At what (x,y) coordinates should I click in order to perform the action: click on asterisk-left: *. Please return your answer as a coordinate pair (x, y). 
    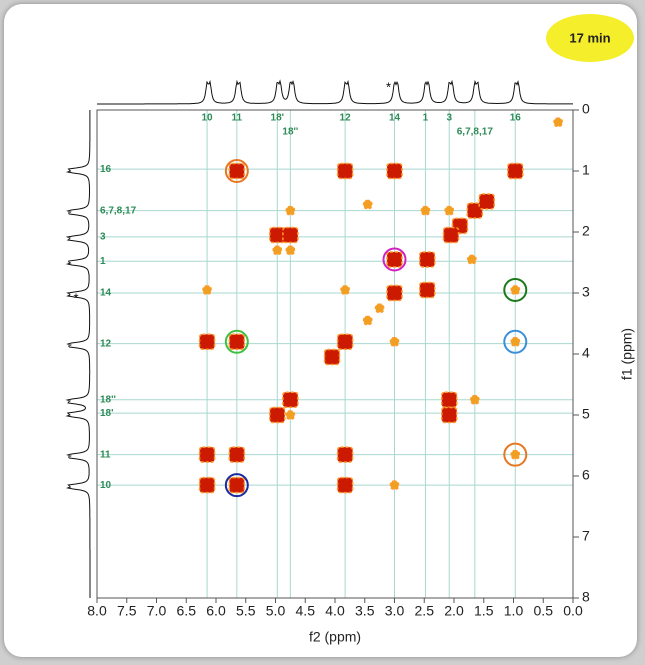
    Looking at the image, I should click on (75, 298).